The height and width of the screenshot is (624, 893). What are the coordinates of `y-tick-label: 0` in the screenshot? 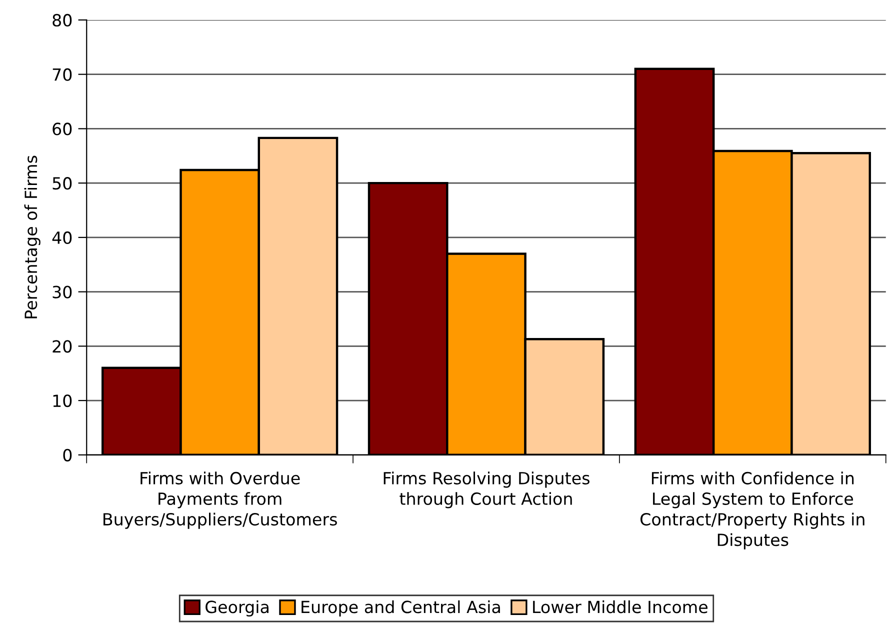 It's located at (67, 455).